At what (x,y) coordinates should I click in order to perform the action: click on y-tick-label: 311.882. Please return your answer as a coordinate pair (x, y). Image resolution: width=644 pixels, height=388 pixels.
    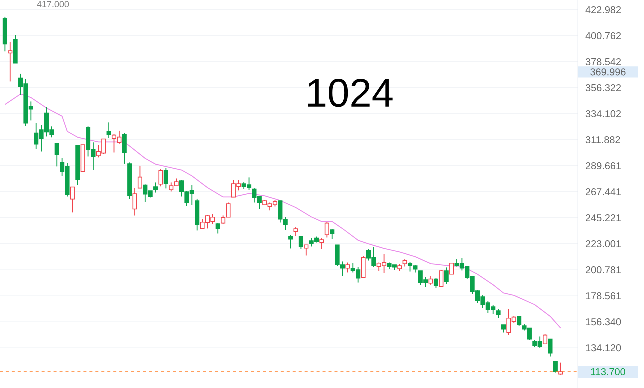
    Looking at the image, I should click on (603, 140).